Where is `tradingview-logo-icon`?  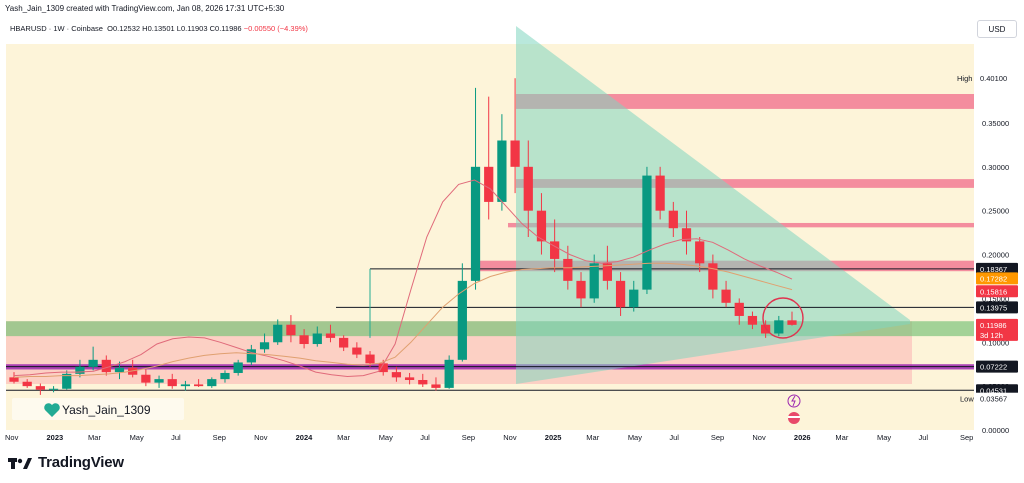 tradingview-logo-icon is located at coordinates (20, 463).